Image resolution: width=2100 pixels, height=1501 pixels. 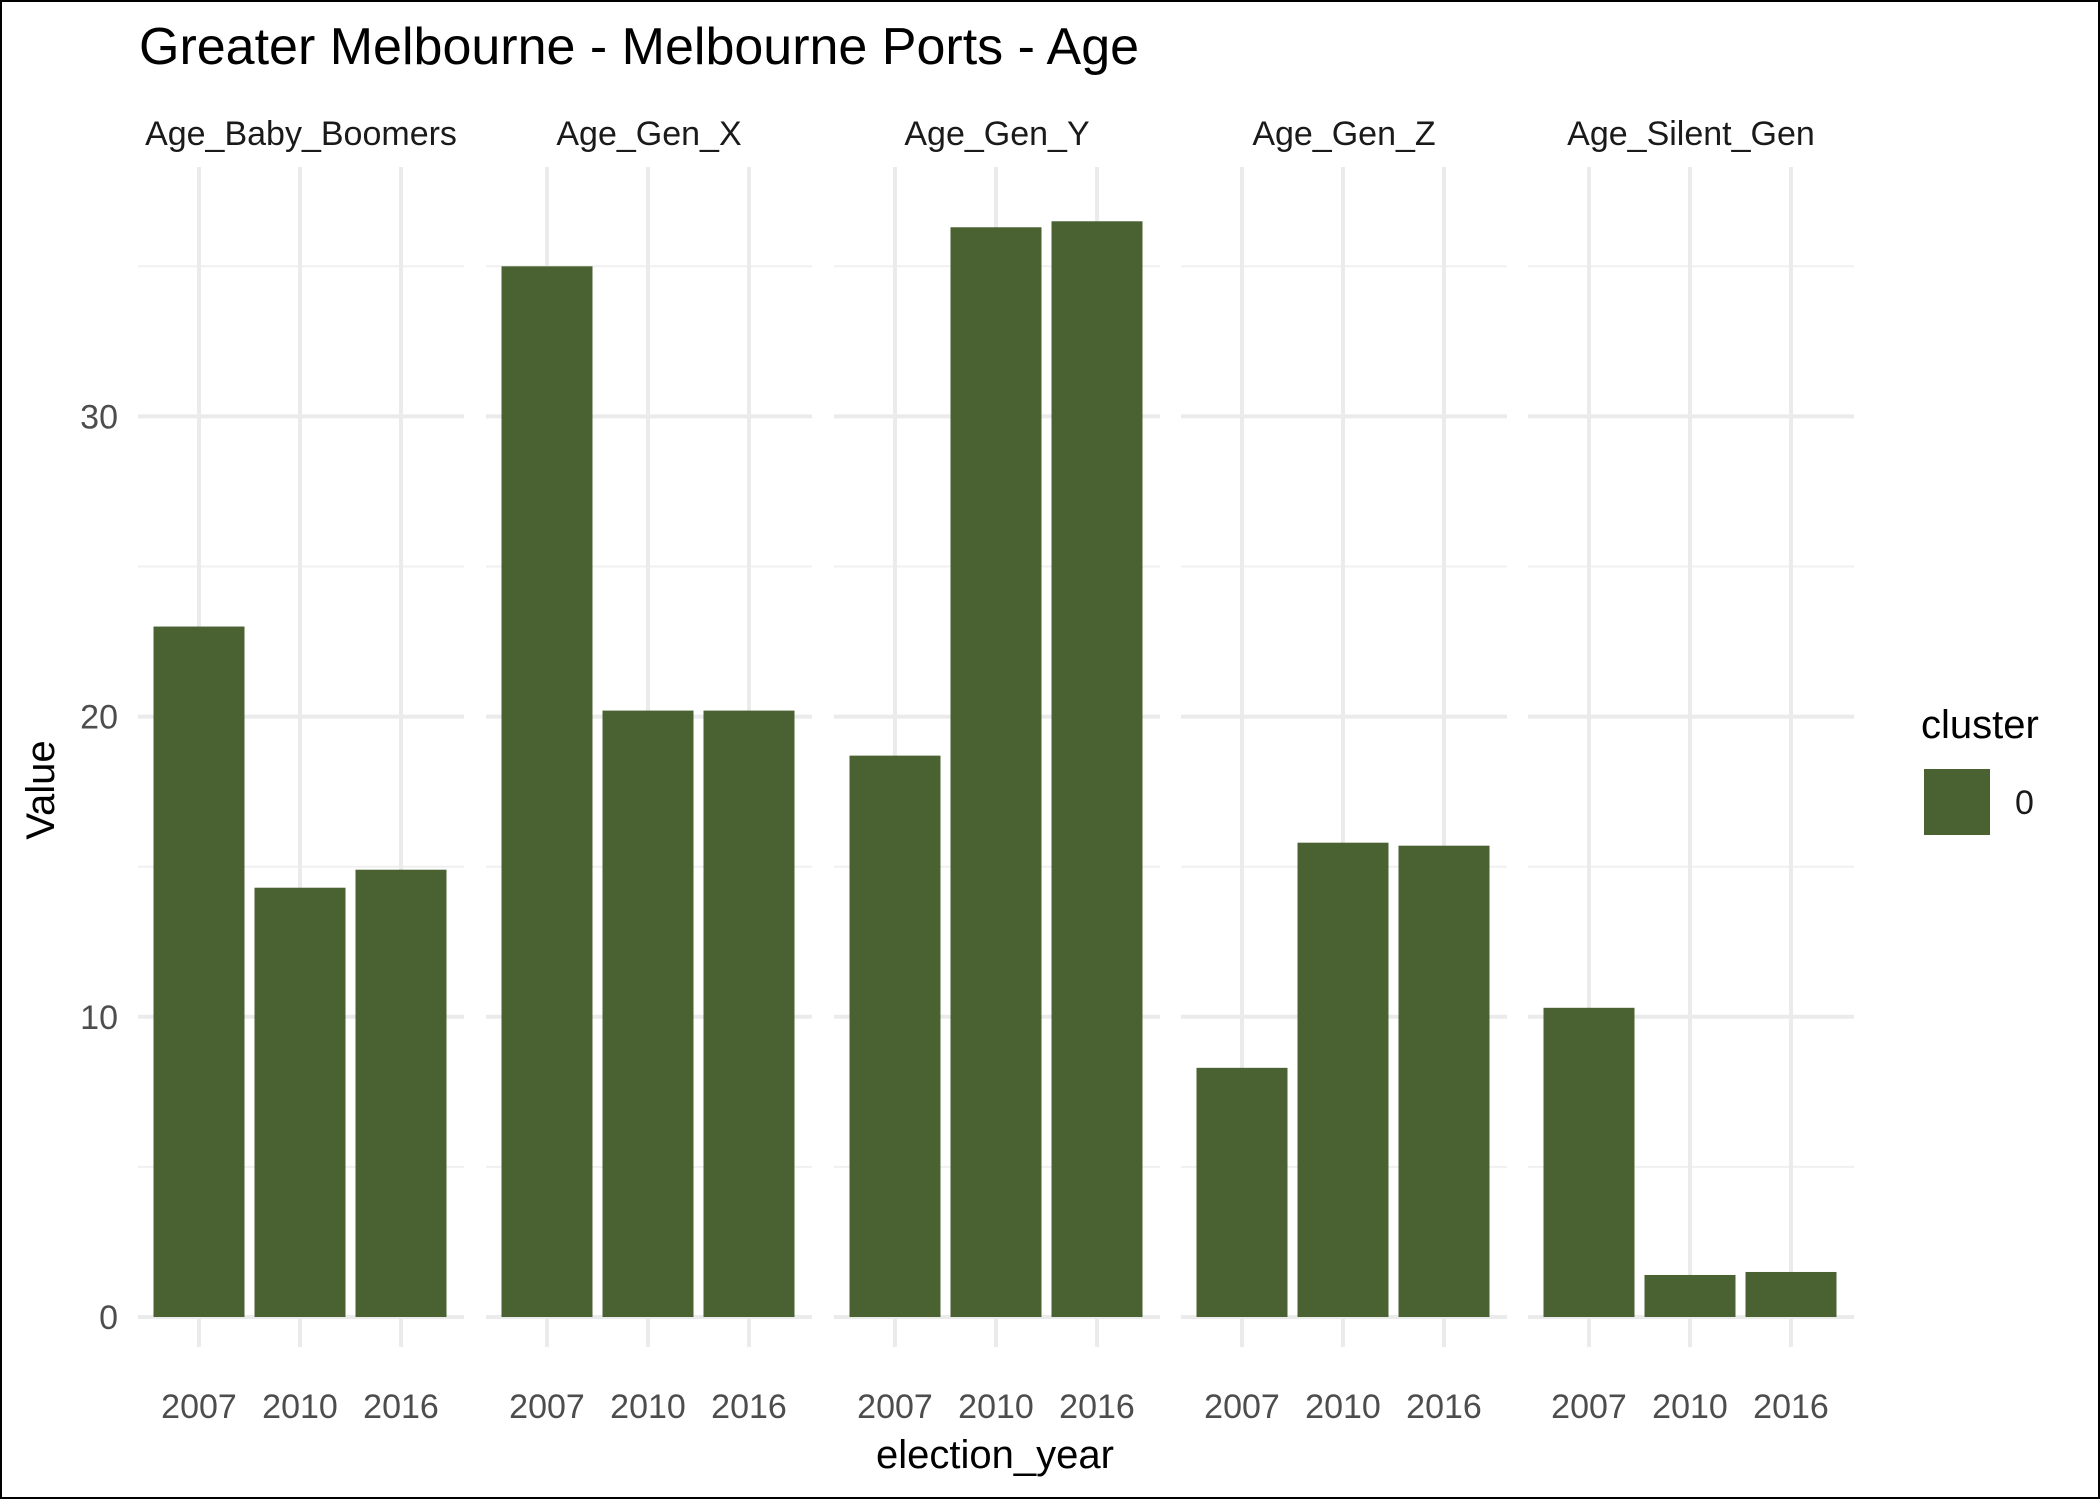 I want to click on y-tick-label: 20, so click(x=99, y=718).